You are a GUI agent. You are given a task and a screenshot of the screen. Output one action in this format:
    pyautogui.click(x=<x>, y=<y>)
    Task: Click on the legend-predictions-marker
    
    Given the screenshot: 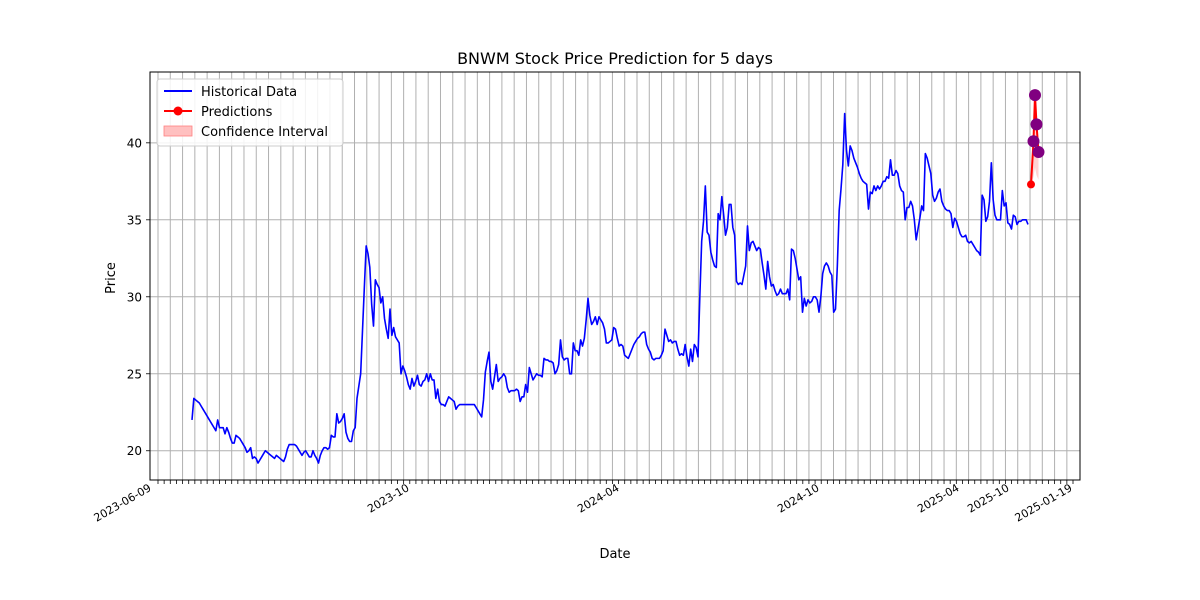 What is the action you would take?
    pyautogui.click(x=178, y=111)
    